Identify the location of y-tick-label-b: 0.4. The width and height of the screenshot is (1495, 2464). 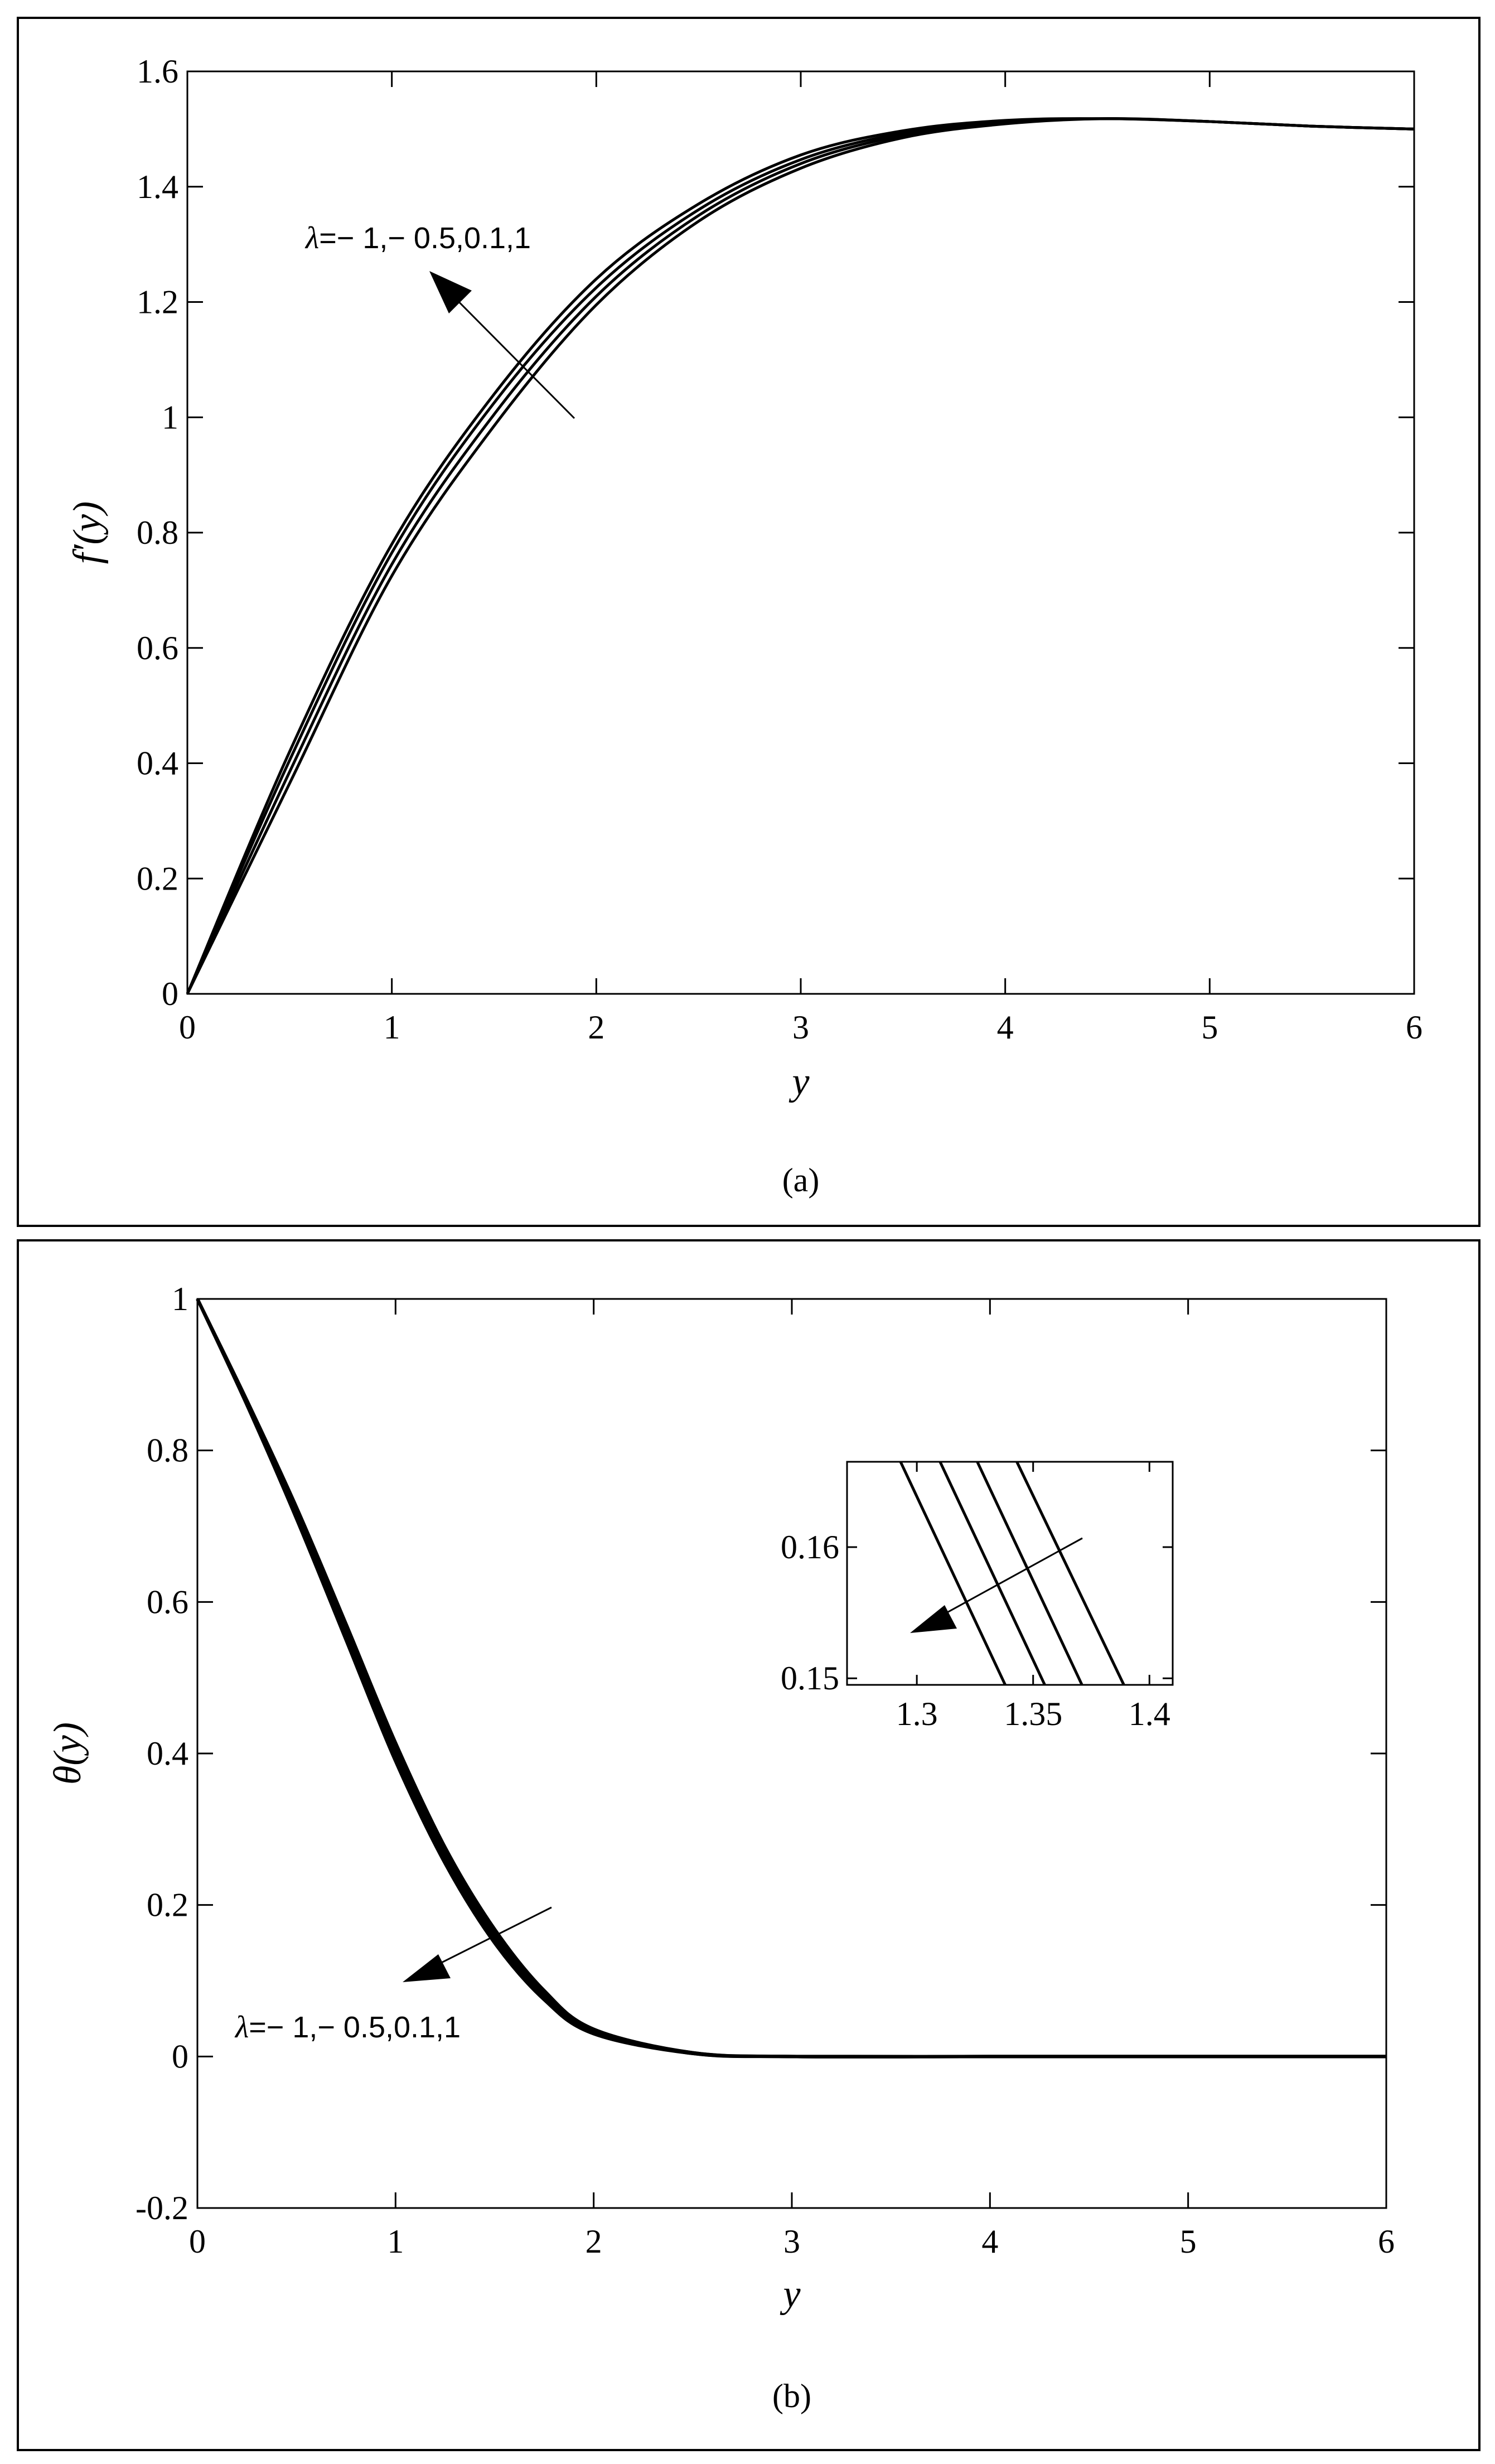
(167, 1753).